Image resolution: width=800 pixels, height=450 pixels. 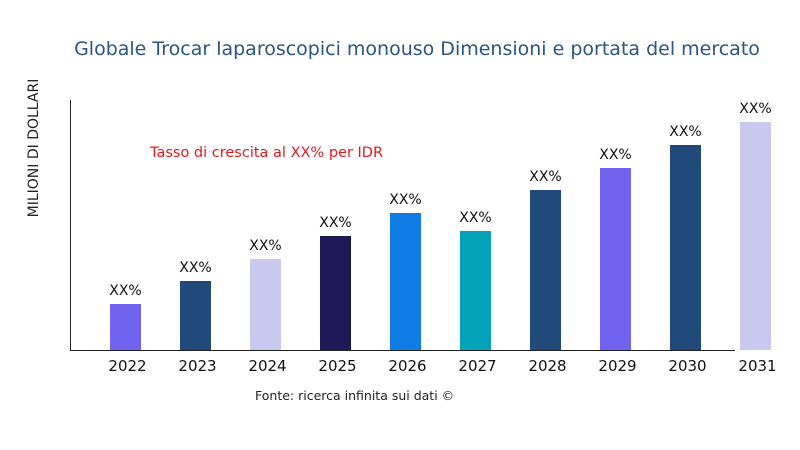 I want to click on x-tick-2030: 2030, so click(x=687, y=366).